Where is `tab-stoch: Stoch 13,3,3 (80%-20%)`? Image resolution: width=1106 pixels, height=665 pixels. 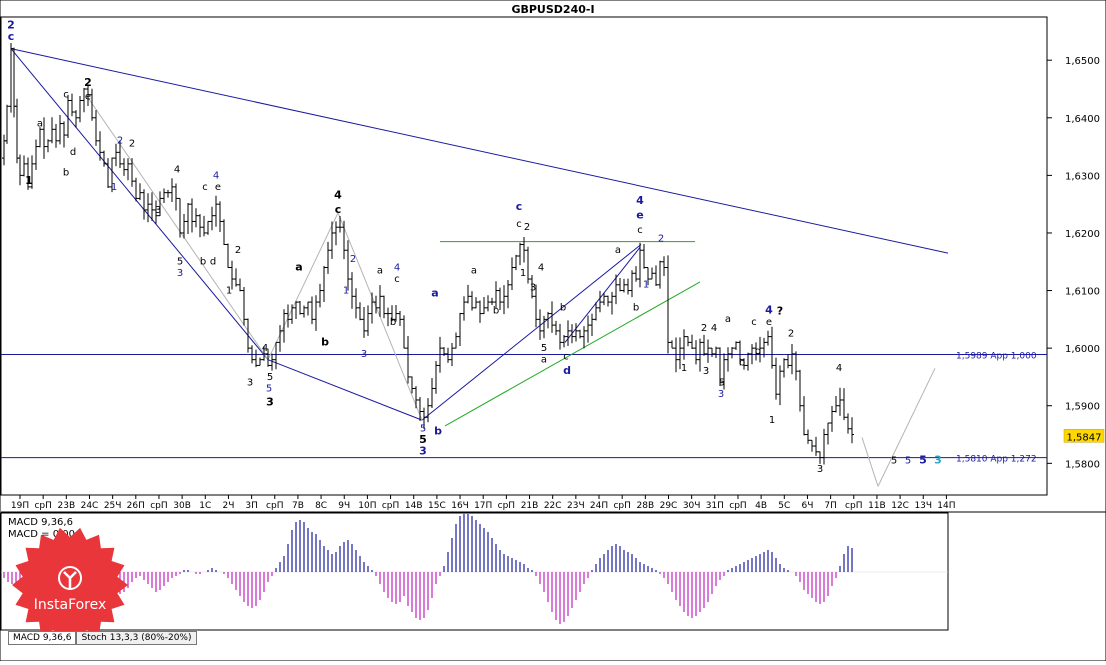
tab-stoch: Stoch 13,3,3 (80%-20%) is located at coordinates (136, 638).